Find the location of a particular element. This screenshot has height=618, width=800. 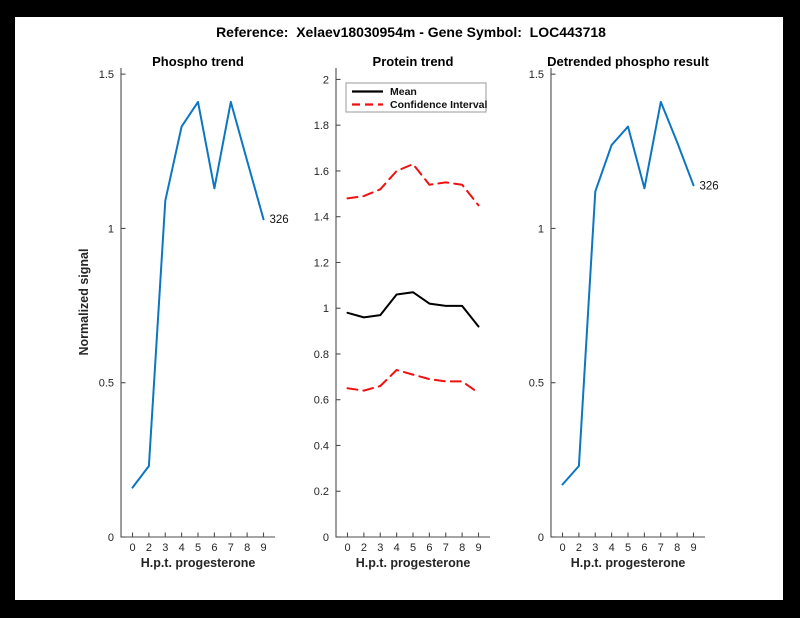

y-tick-label: 1.6 is located at coordinates (321, 172).